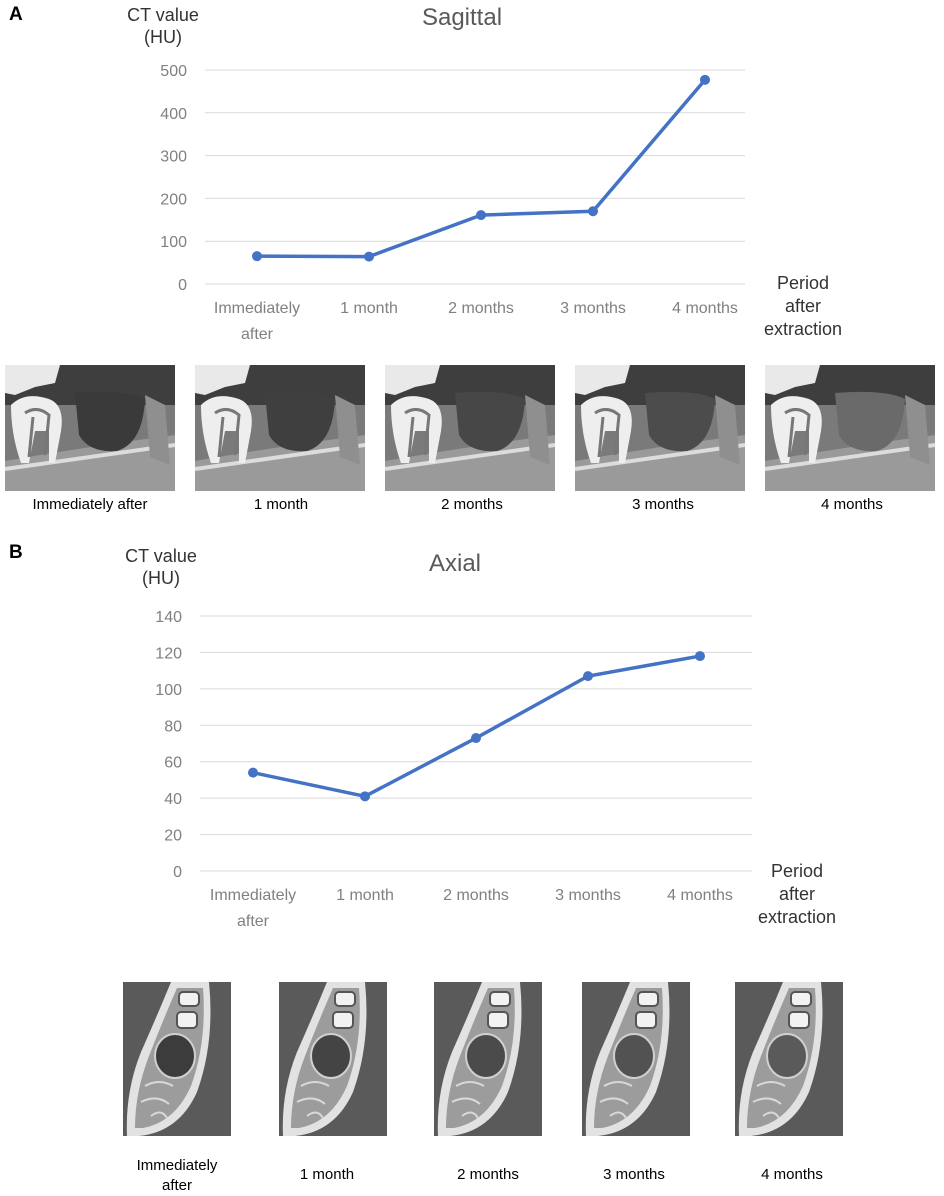 This screenshot has height=1196, width=944. What do you see at coordinates (173, 799) in the screenshot?
I see `y-tick-label: 40` at bounding box center [173, 799].